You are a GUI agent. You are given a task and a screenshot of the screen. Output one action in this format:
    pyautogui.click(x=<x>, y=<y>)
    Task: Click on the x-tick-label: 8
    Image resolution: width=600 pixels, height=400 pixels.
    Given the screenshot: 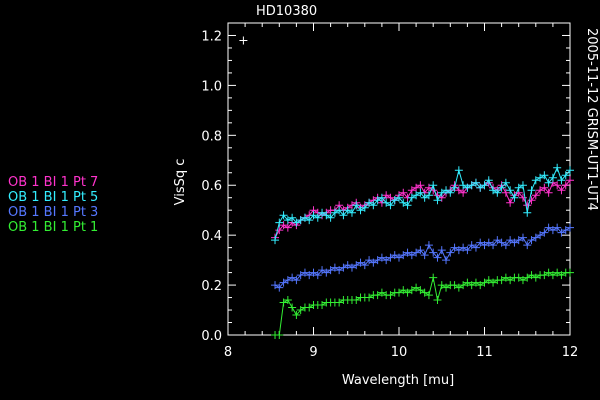 What is the action you would take?
    pyautogui.click(x=228, y=352)
    